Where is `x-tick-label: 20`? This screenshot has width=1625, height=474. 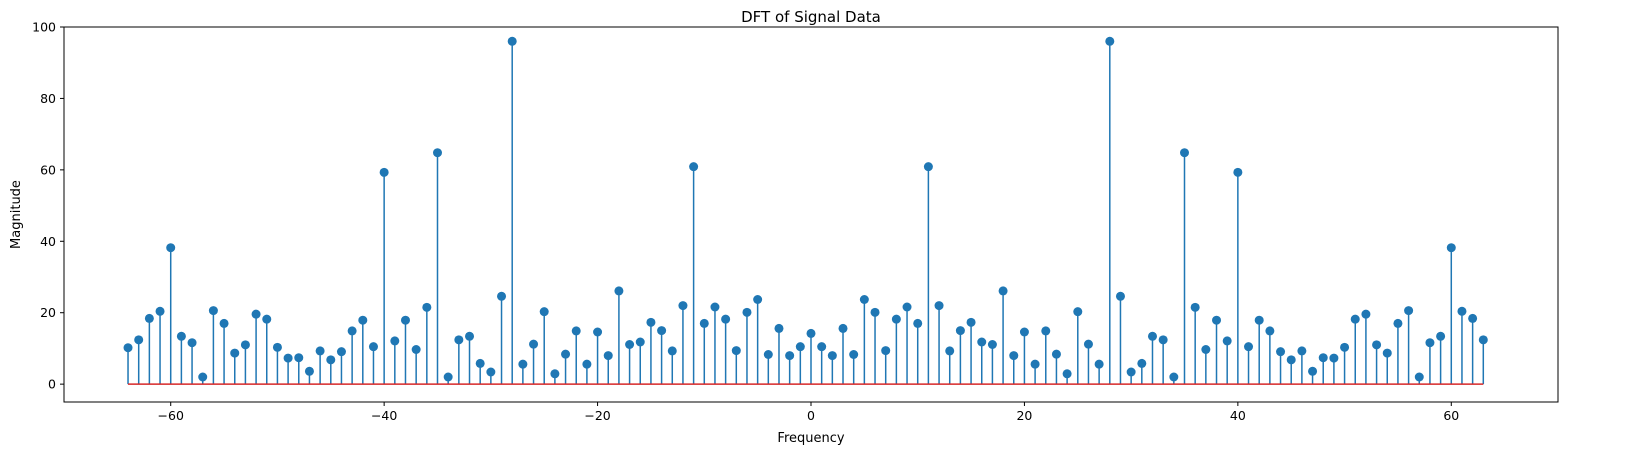 x-tick-label: 20 is located at coordinates (1024, 415).